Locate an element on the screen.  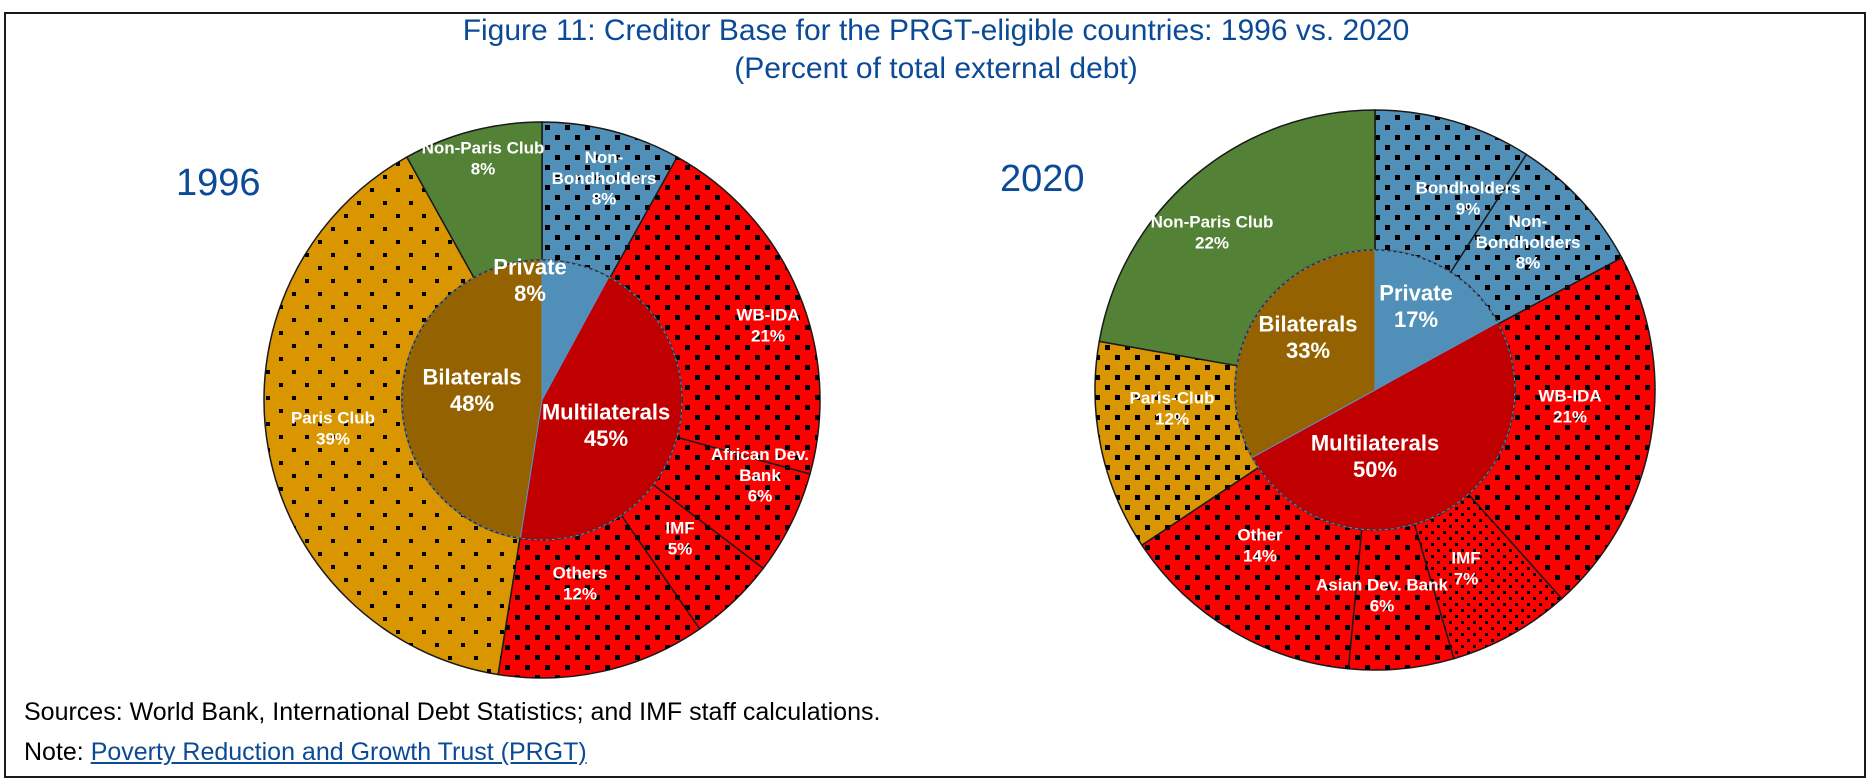
outer-imf-value: 7% is located at coordinates (1466, 578).